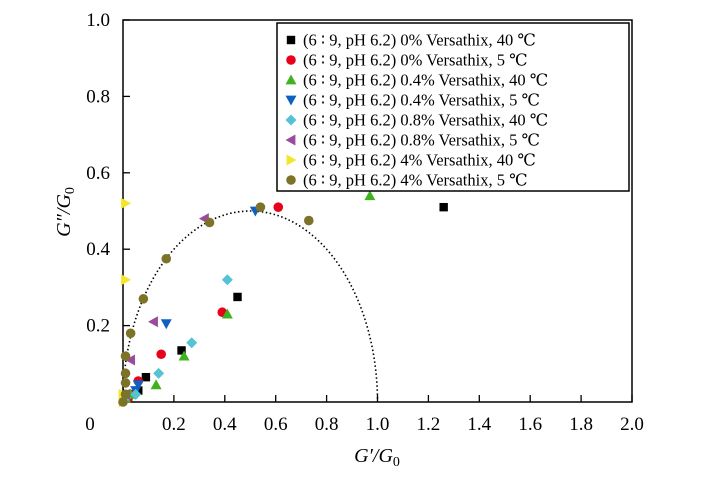 The height and width of the screenshot is (482, 721). Describe the element at coordinates (378, 424) in the screenshot. I see `x-tick-label: 1.0` at that location.